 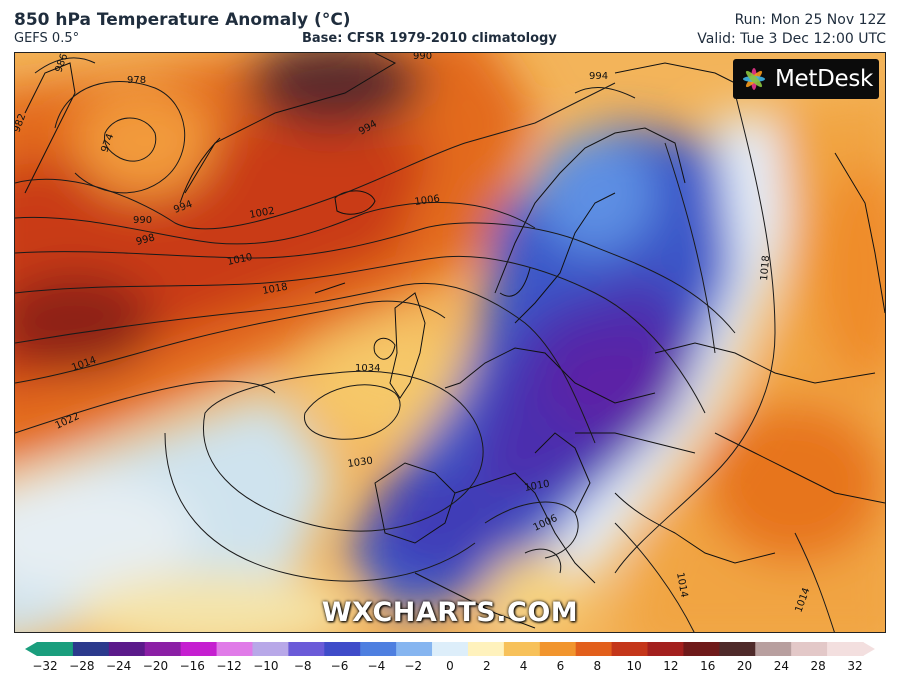 What do you see at coordinates (634, 666) in the screenshot?
I see `colorbar-tick-label: 10` at bounding box center [634, 666].